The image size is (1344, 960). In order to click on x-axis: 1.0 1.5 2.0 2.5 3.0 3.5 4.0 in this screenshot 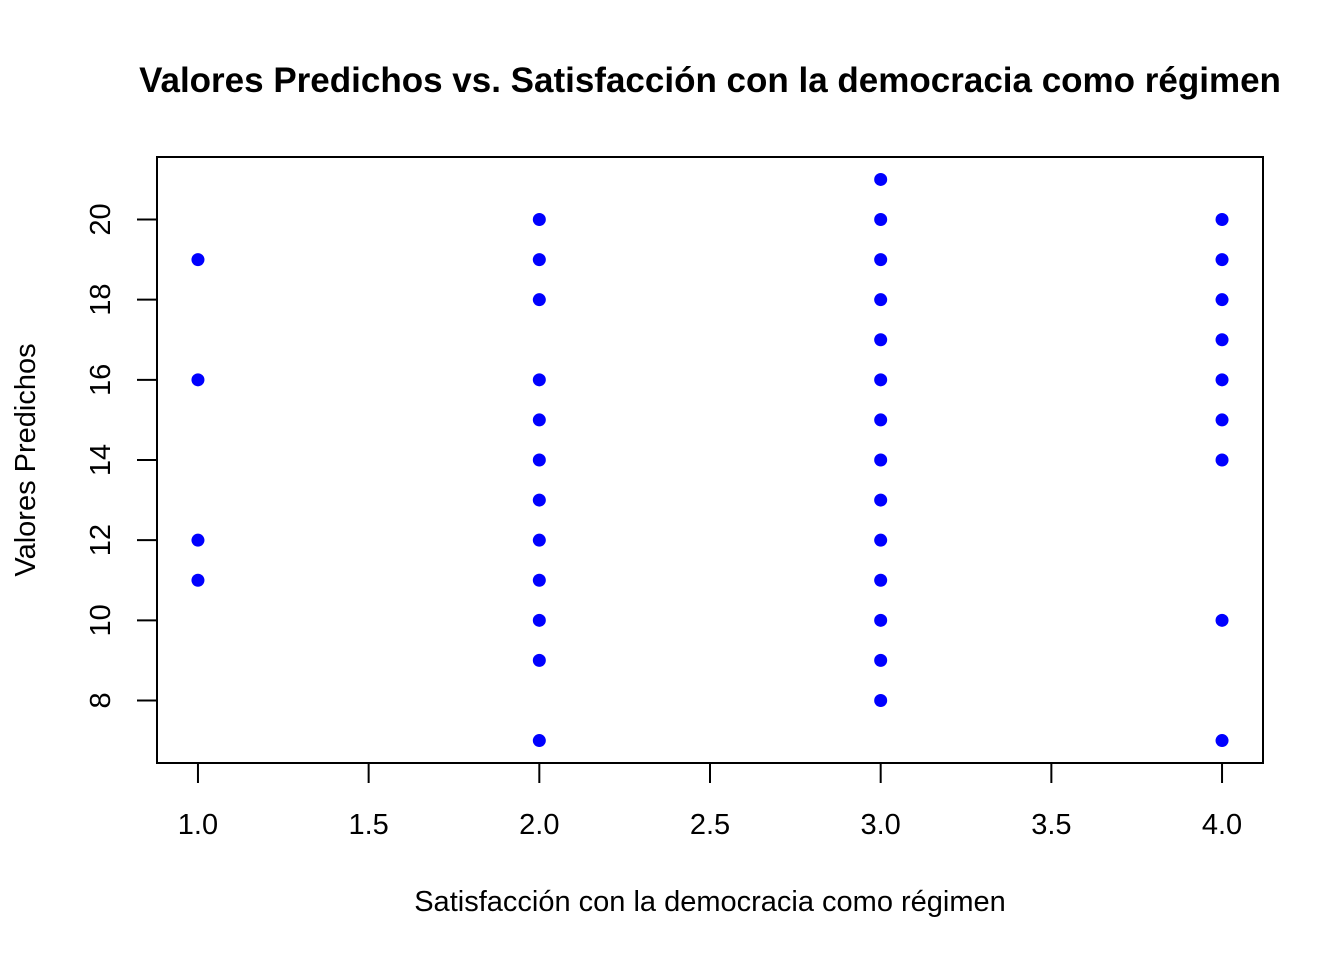, I will do `click(710, 801)`.